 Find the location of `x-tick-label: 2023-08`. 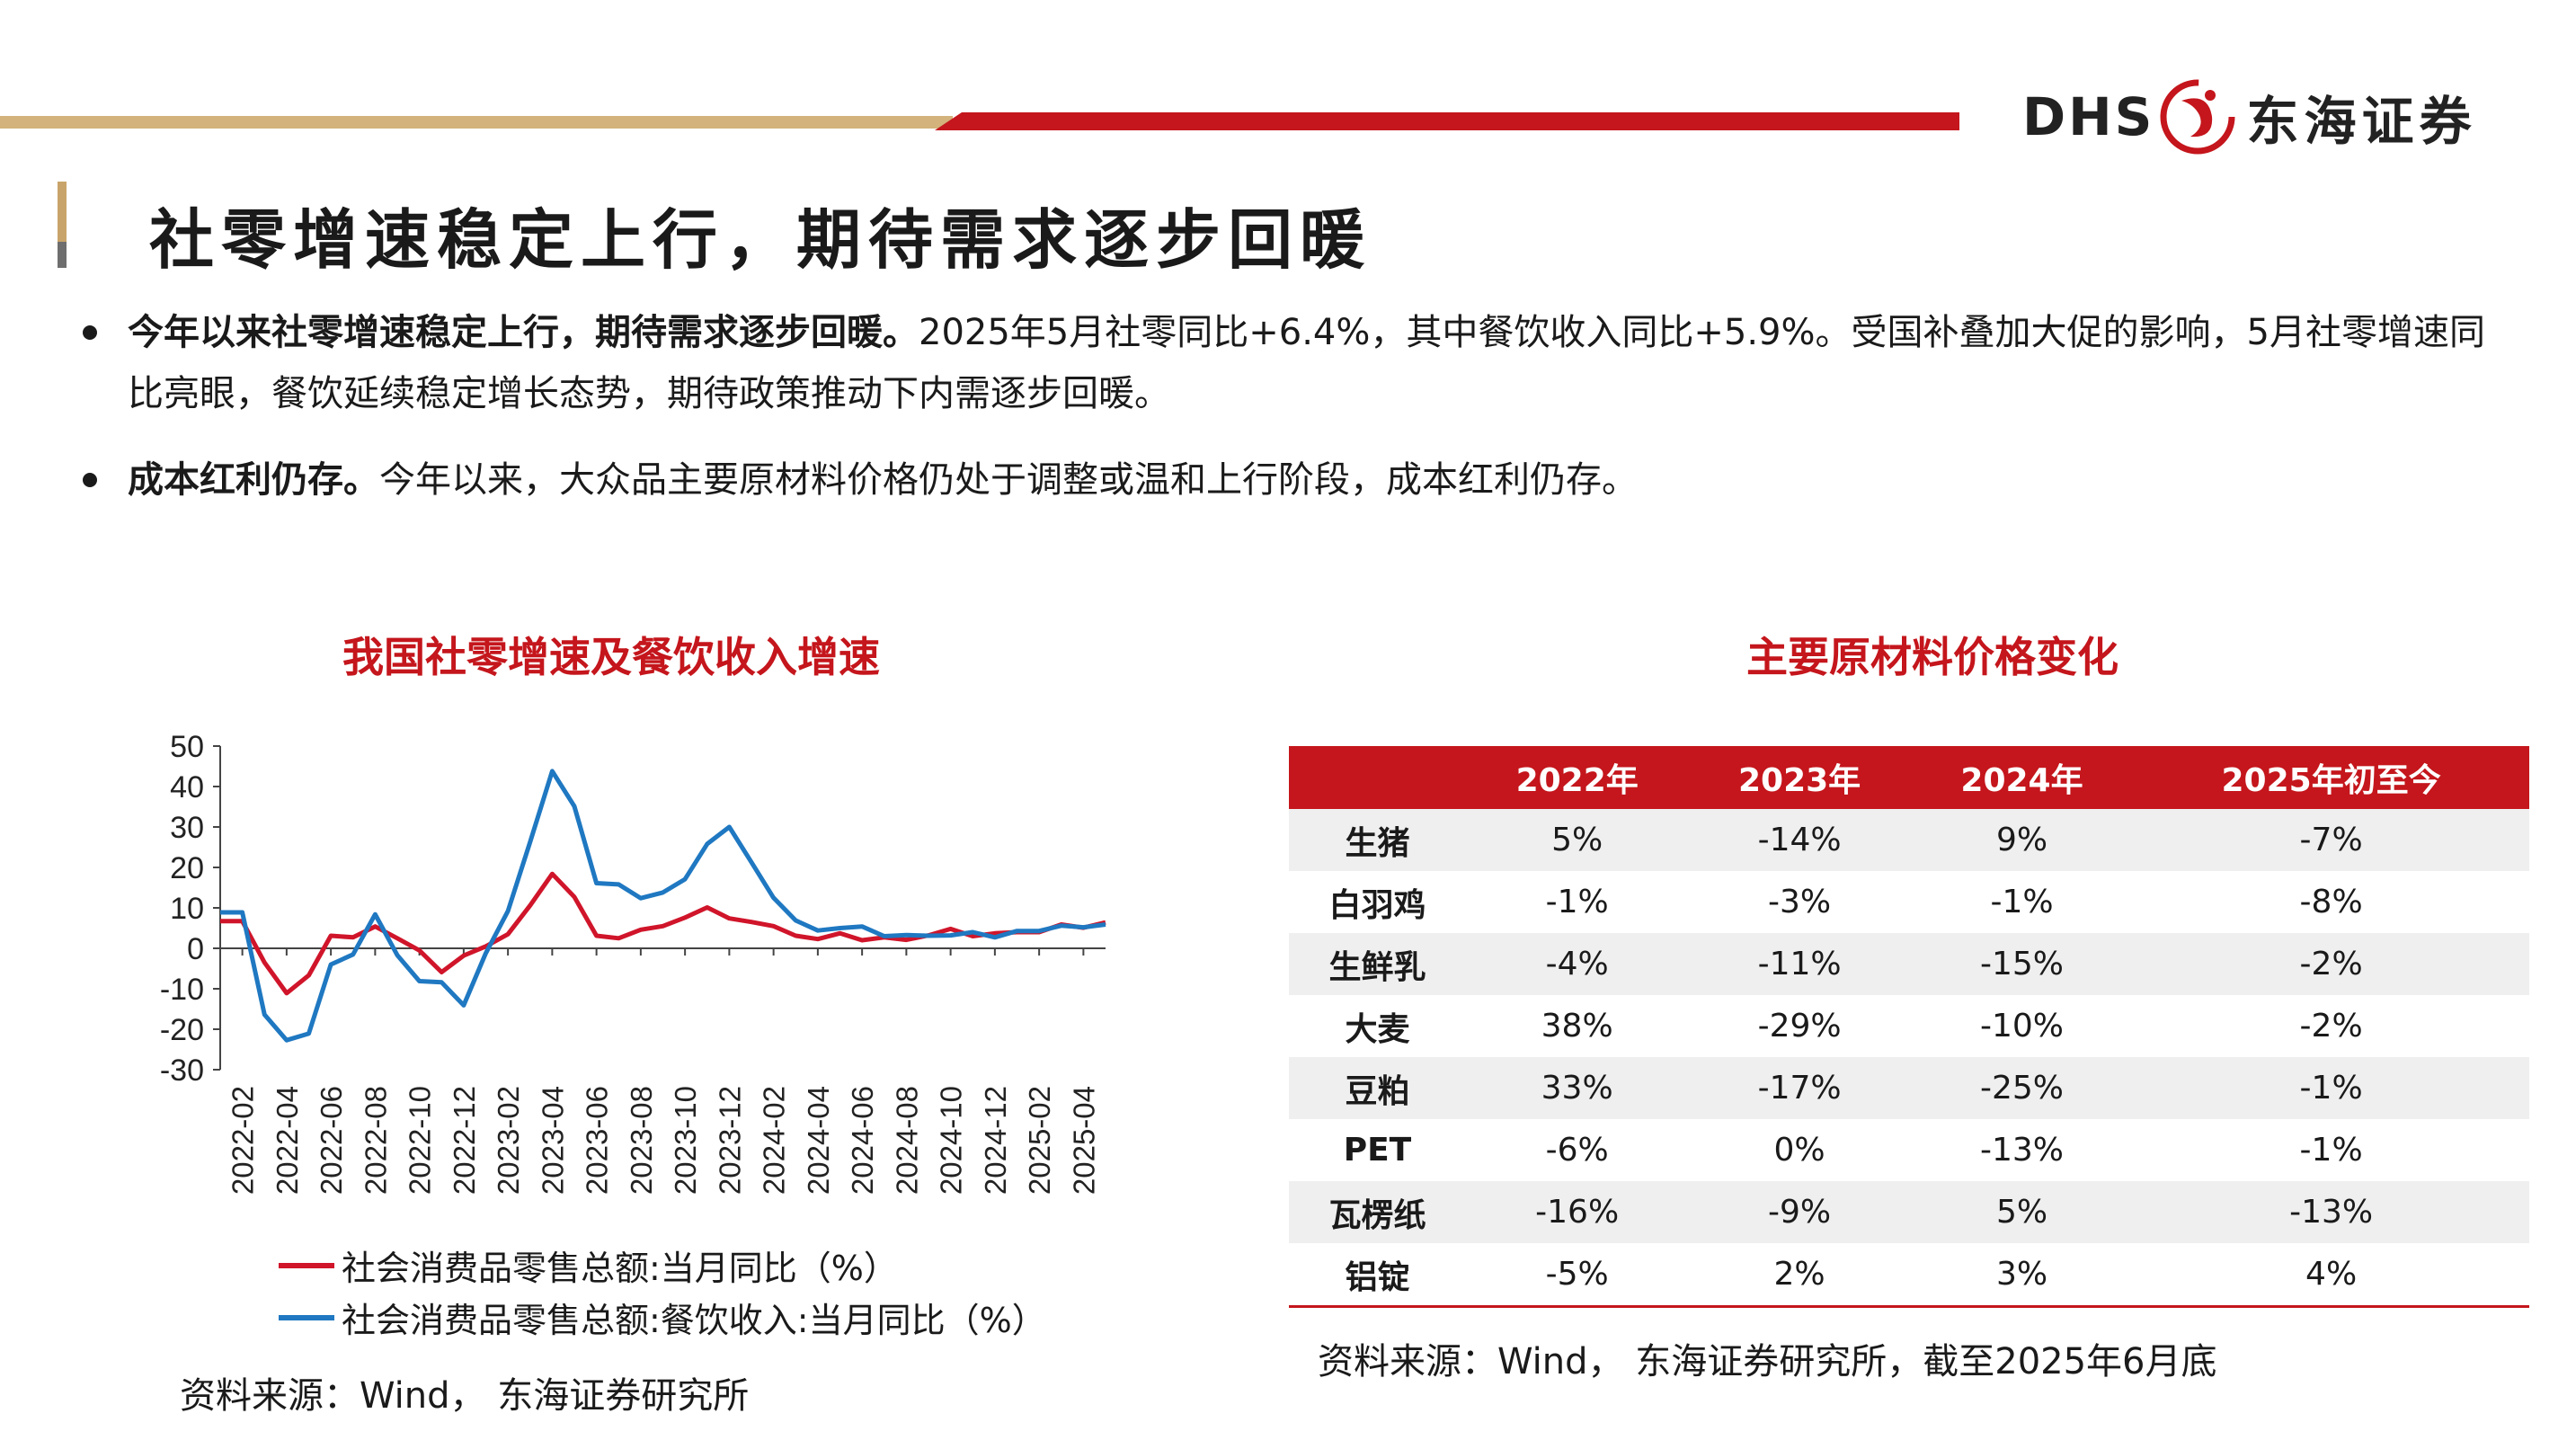

x-tick-label: 2023-08 is located at coordinates (641, 1140).